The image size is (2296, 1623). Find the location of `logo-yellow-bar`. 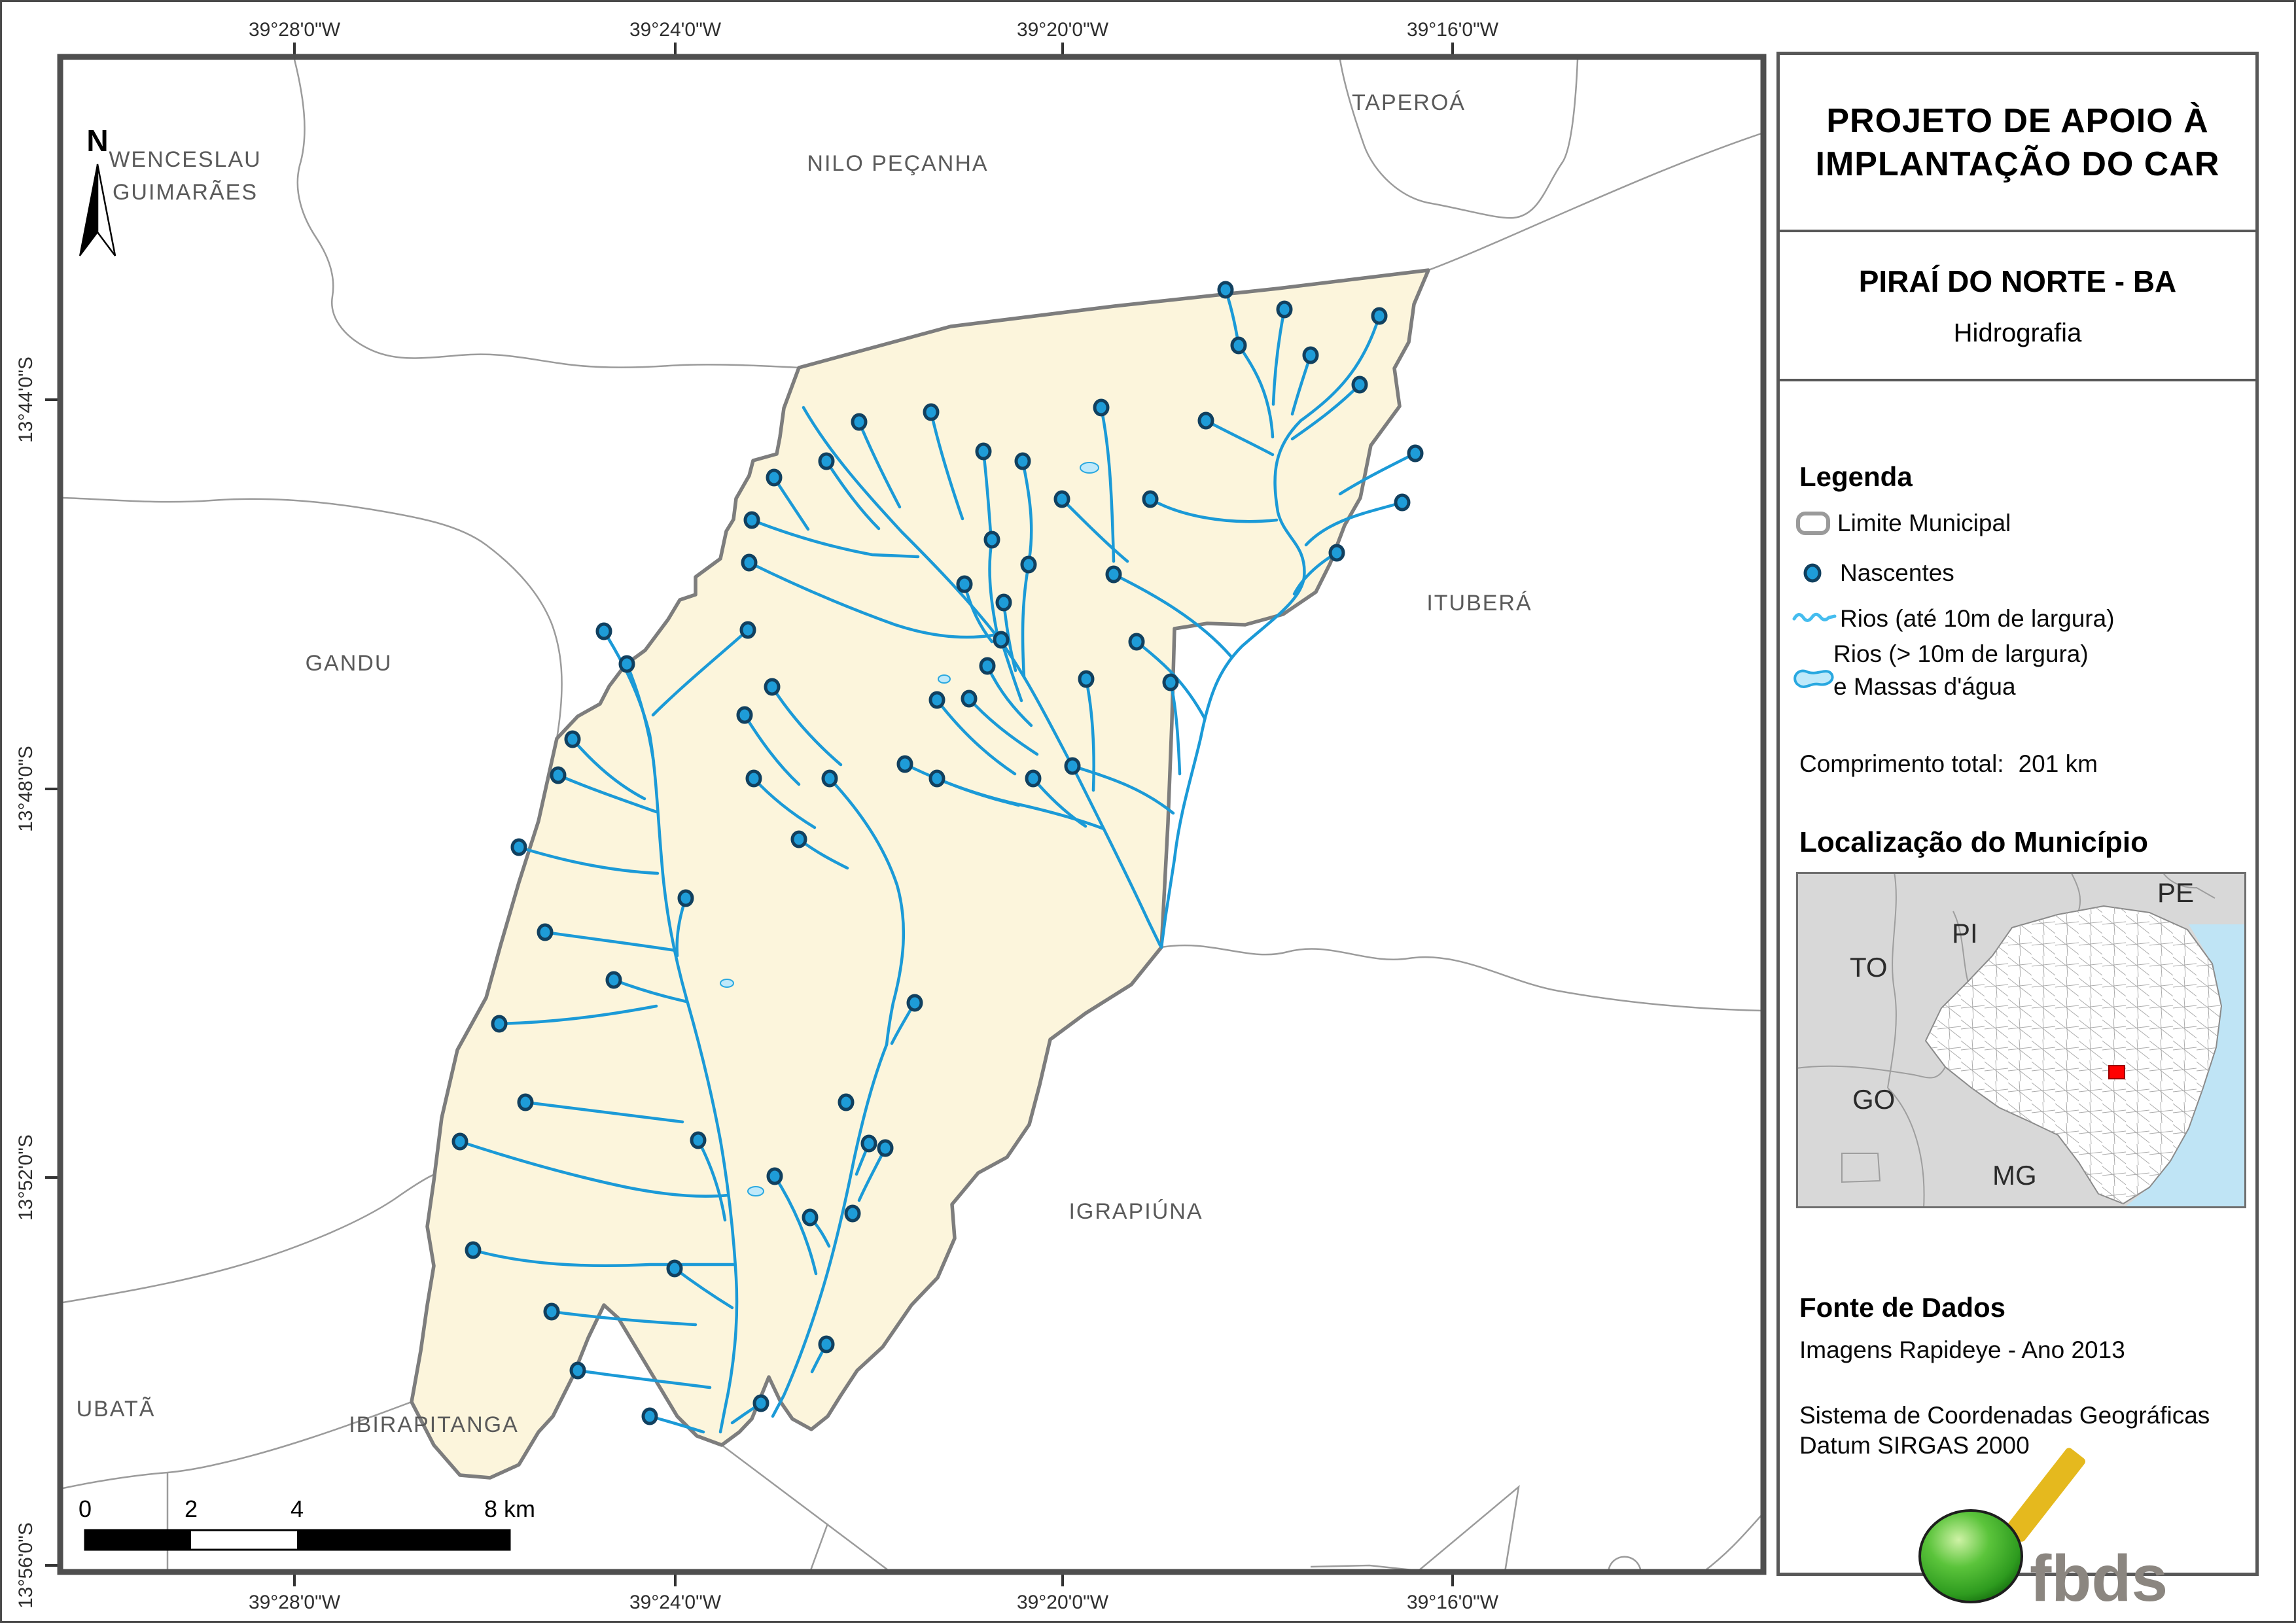

logo-yellow-bar is located at coordinates (2046, 1495).